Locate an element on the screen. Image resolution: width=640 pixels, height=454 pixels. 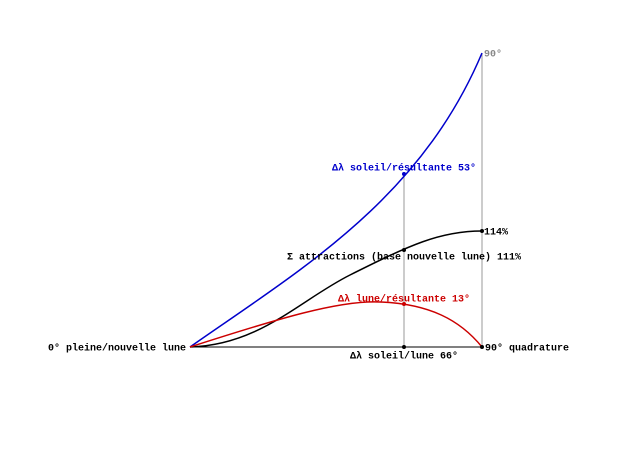
moon-curve is located at coordinates (336, 324).